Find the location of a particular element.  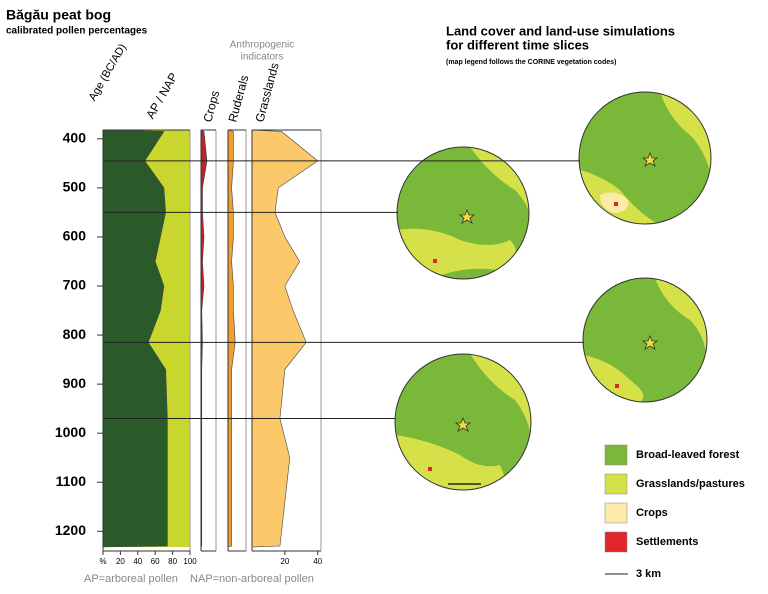

y-tick-label: 800 is located at coordinates (75, 334).